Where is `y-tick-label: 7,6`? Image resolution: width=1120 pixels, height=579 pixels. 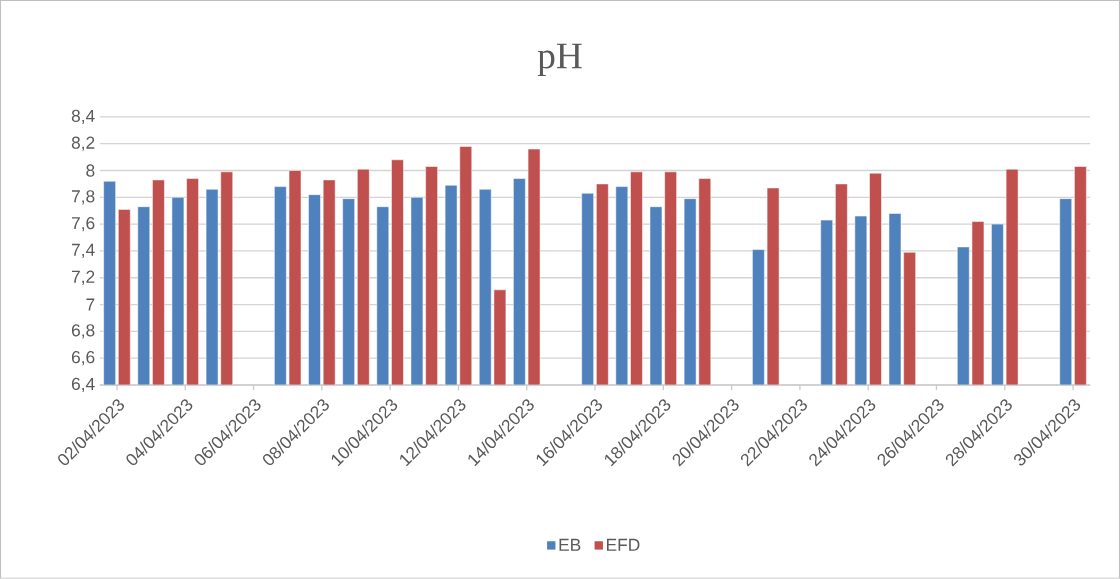 y-tick-label: 7,6 is located at coordinates (83, 224).